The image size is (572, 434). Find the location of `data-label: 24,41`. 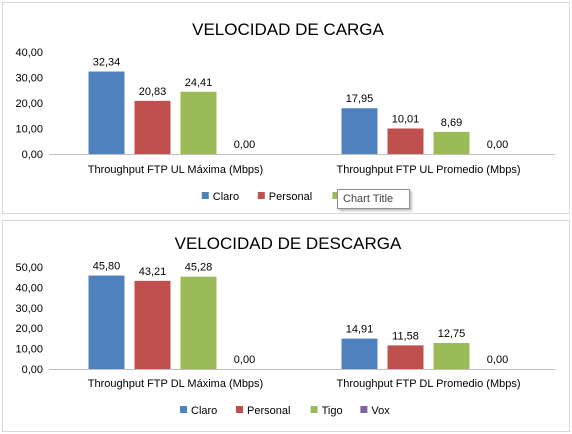

data-label: 24,41 is located at coordinates (199, 83).